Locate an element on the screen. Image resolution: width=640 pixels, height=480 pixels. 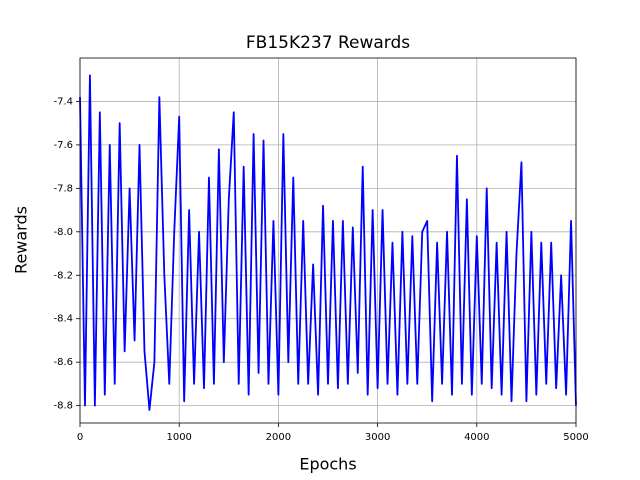
y-tick-label: -8.6 is located at coordinates (63, 362).